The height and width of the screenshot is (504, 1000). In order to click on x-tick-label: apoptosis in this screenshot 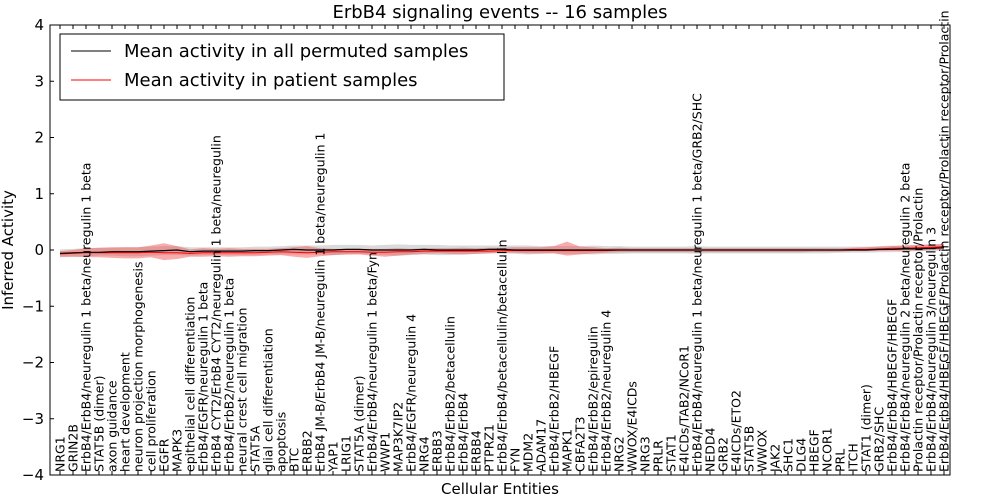, I will do `click(281, 442)`.